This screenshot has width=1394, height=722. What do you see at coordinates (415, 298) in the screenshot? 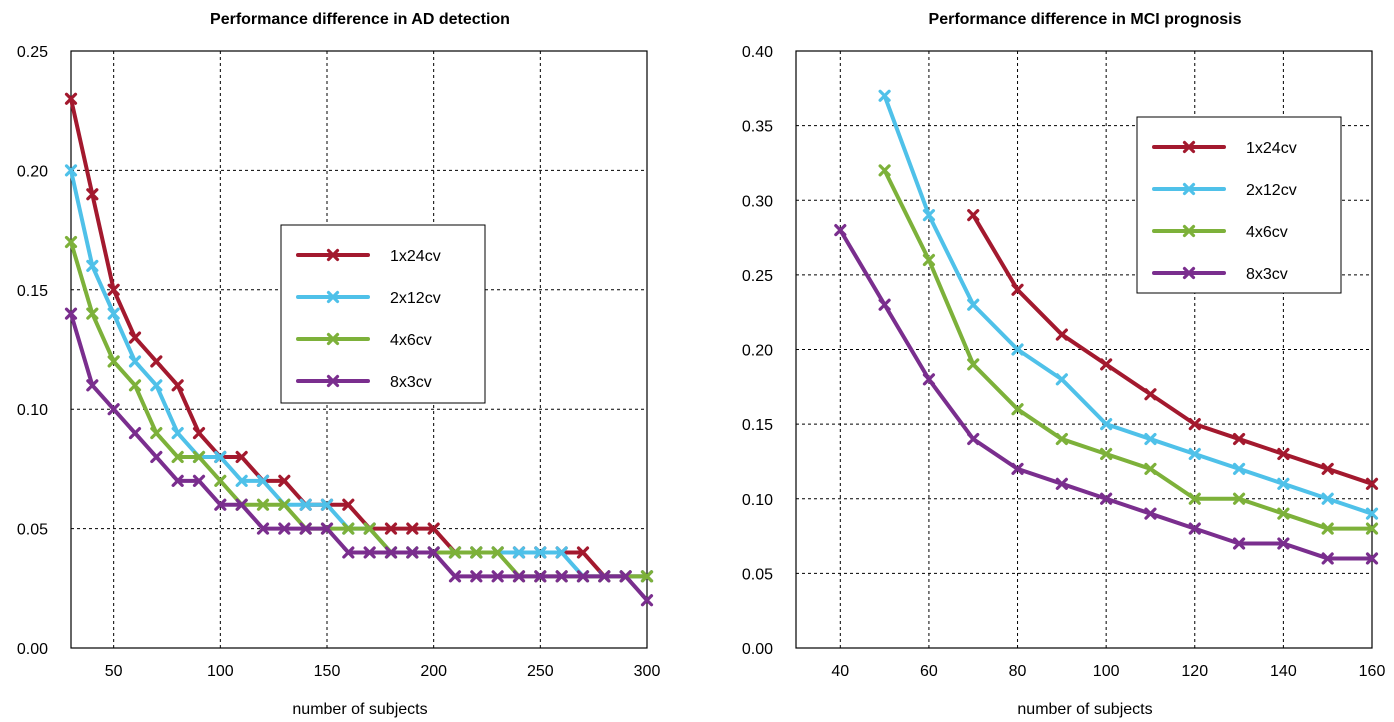
I see `legend-label: 2x12cv` at bounding box center [415, 298].